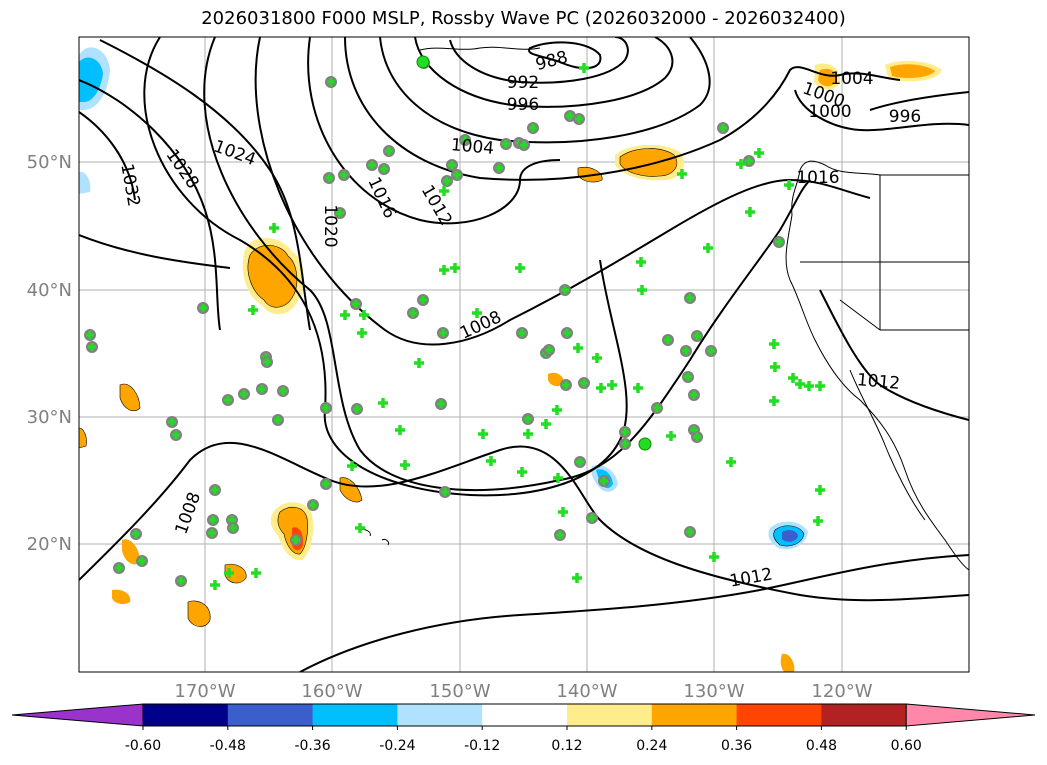  Describe the element at coordinates (155, 251) in the screenshot. I see `isobar-1004-closed` at that location.